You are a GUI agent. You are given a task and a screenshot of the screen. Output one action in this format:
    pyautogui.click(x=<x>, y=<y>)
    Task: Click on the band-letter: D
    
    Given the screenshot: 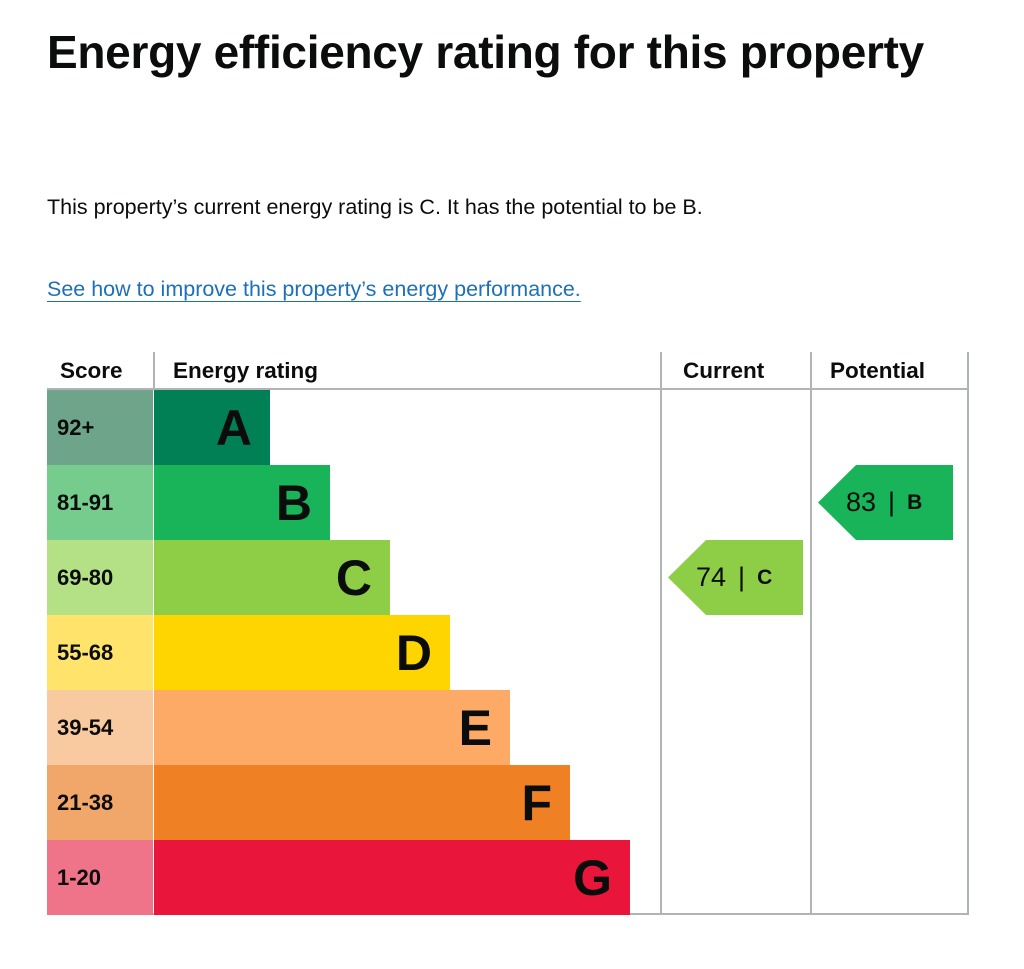 What is the action you would take?
    pyautogui.click(x=413, y=652)
    